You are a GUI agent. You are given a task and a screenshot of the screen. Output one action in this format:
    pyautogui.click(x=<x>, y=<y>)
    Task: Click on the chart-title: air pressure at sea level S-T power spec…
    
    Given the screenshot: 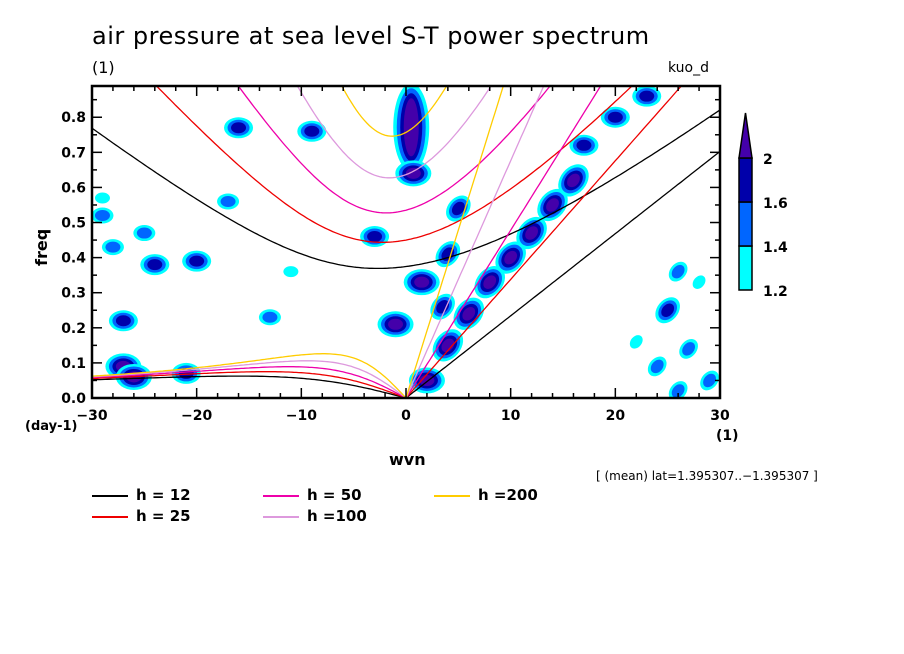 What is the action you would take?
    pyautogui.click(x=371, y=36)
    